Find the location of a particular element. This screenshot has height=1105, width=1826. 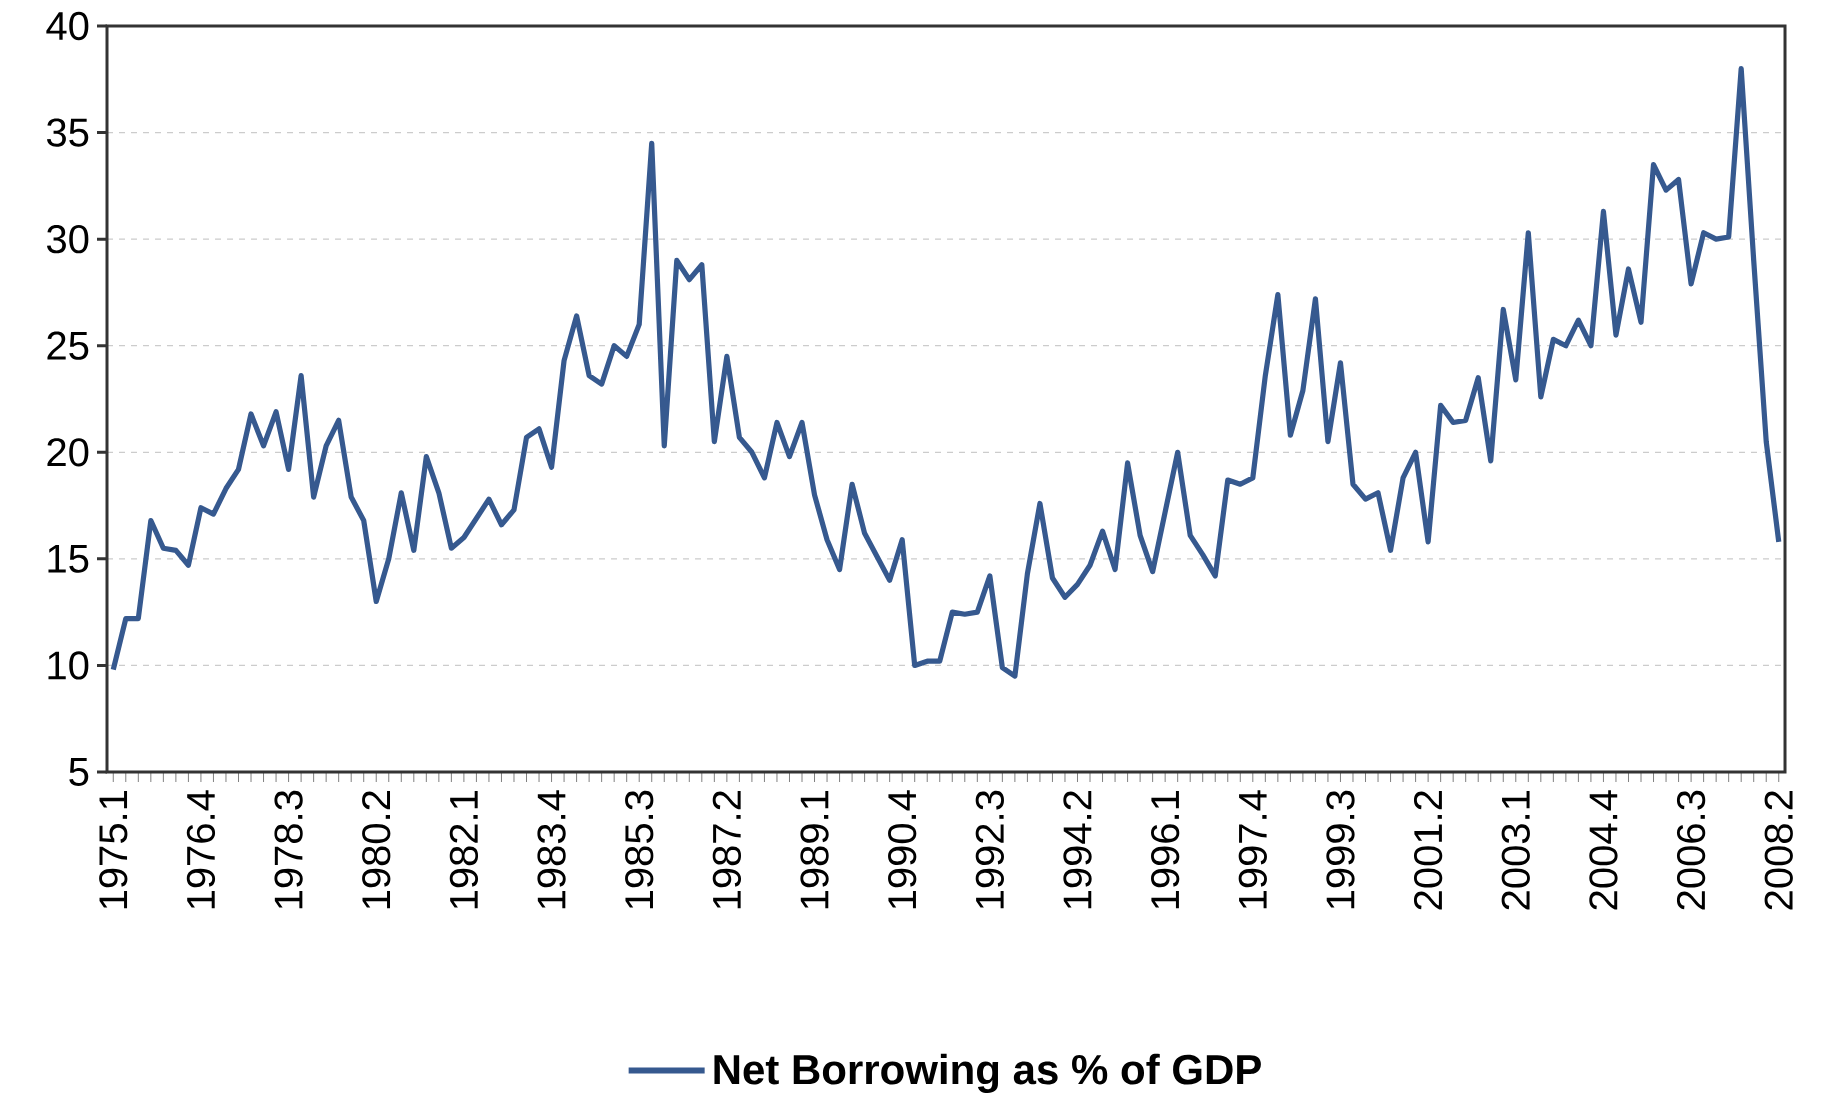

y-tick-label: 10 is located at coordinates (68, 665).